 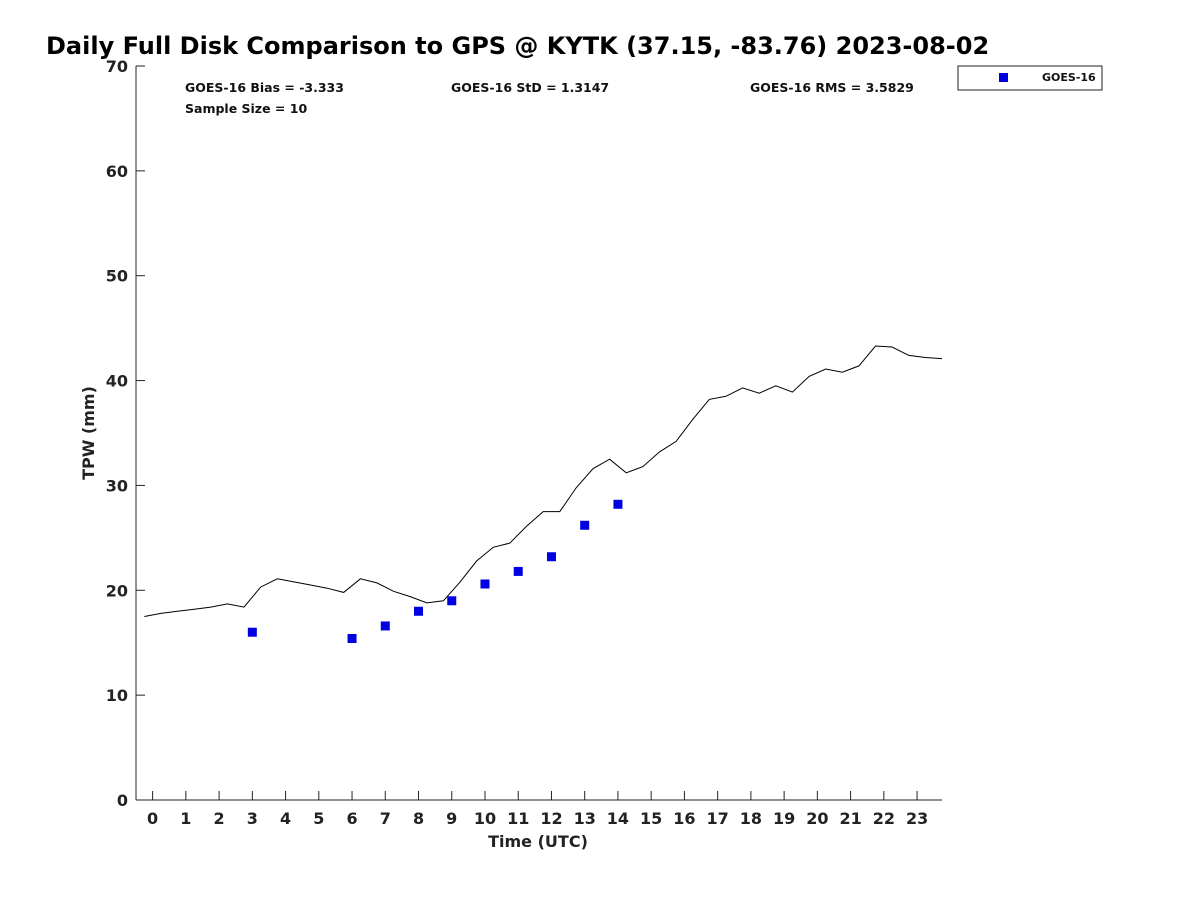 What do you see at coordinates (117, 695) in the screenshot?
I see `y-tick-label-10: 10` at bounding box center [117, 695].